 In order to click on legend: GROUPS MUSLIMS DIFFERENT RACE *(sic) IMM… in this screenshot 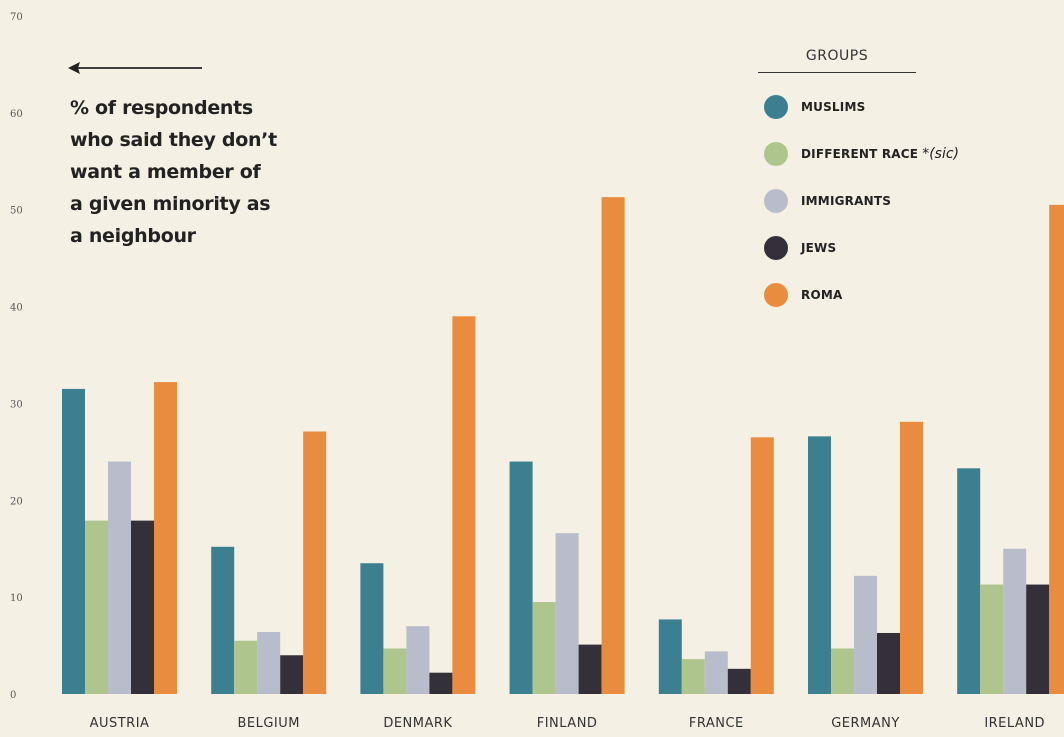, I will do `click(888, 183)`.